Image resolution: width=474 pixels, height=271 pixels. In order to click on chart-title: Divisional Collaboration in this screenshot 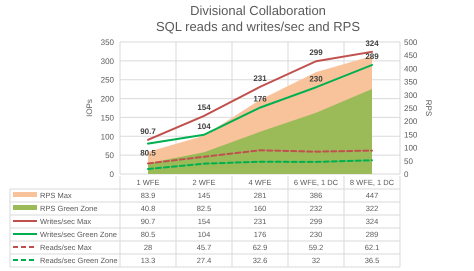, I will do `click(258, 10)`.